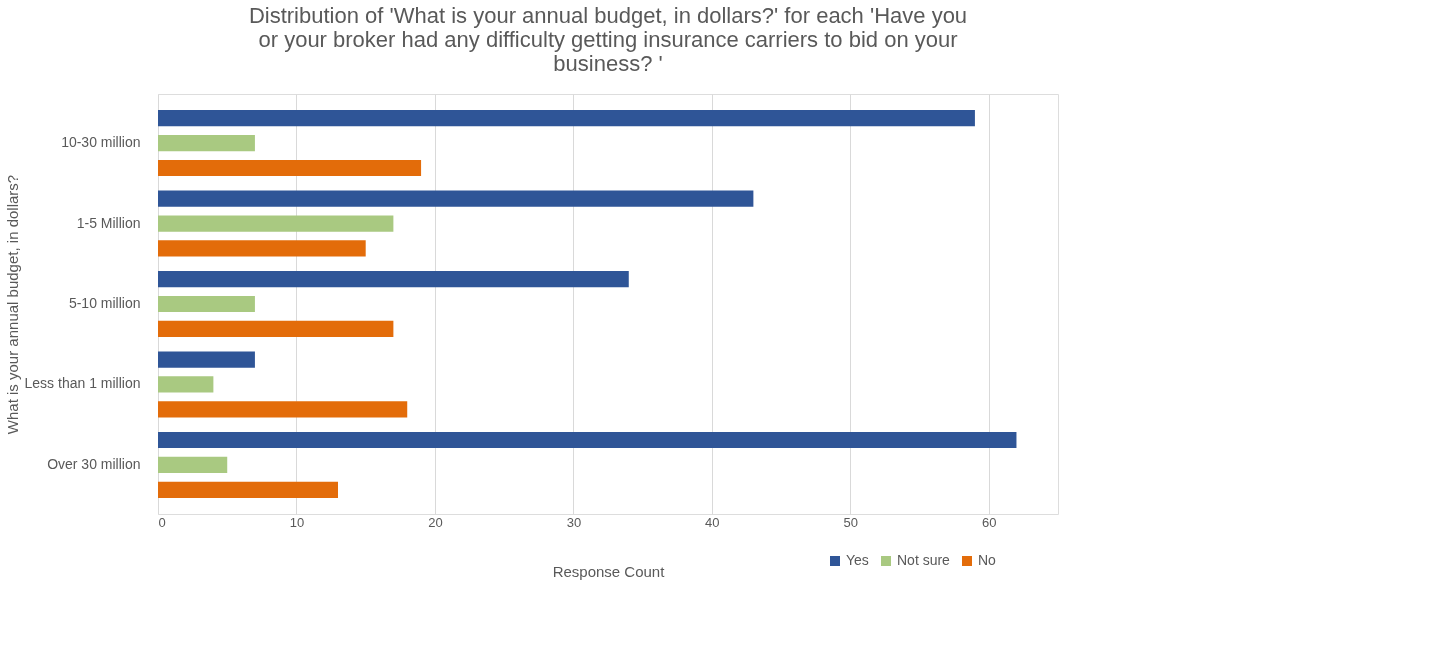 Image resolution: width=1439 pixels, height=665 pixels. What do you see at coordinates (608, 39) in the screenshot?
I see `chart-title: Distribution of 'What is your annual budget, in dollars?' for each 'Have you or your broker had any difficulty getting insurance carriers to bid on your business? '` at bounding box center [608, 39].